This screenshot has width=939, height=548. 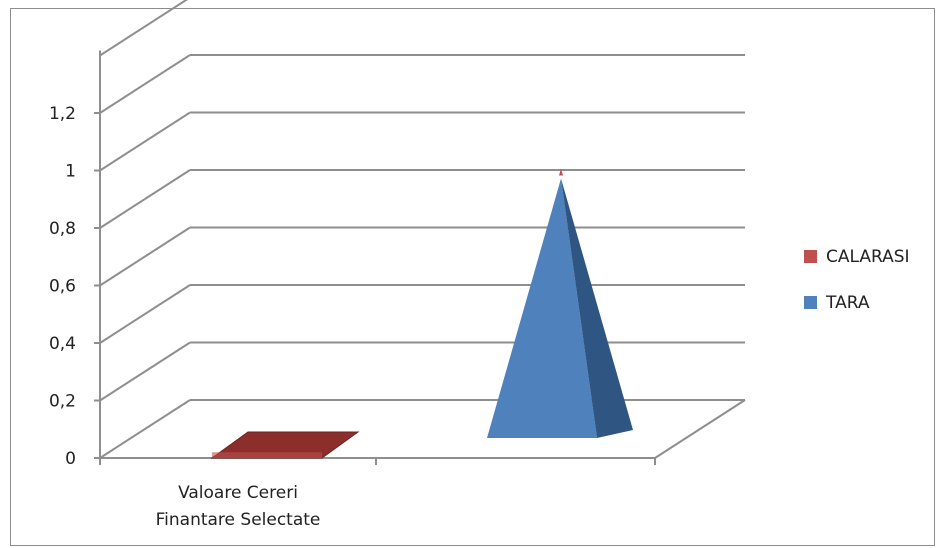 I want to click on legend-swatch-calarasi, so click(x=810, y=256).